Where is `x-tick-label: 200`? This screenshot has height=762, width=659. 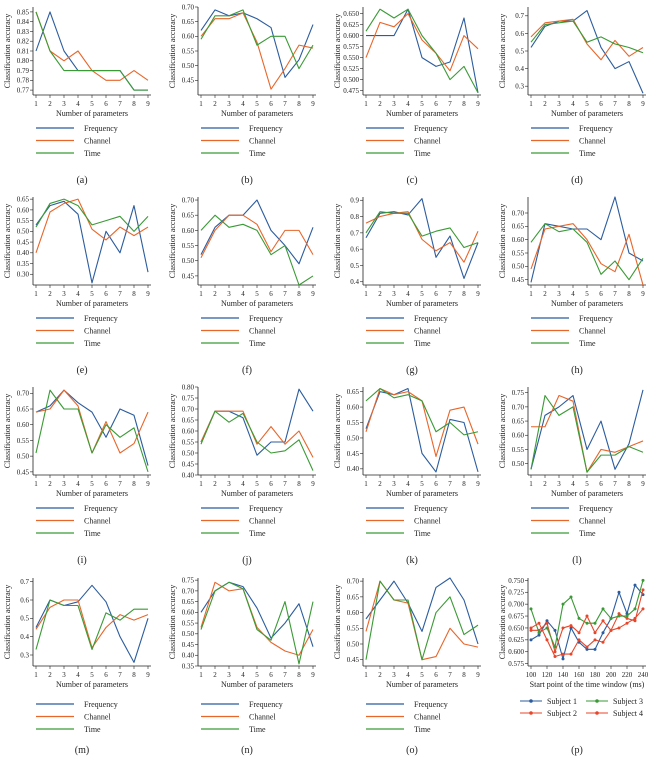
x-tick-label: 200 is located at coordinates (611, 675).